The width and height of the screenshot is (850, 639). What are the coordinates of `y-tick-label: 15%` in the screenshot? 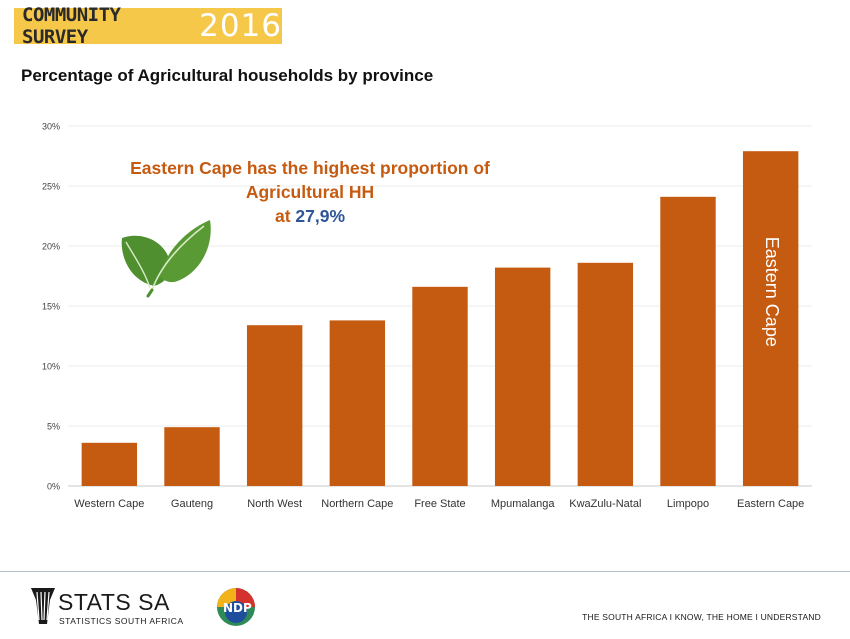 It's located at (51, 307).